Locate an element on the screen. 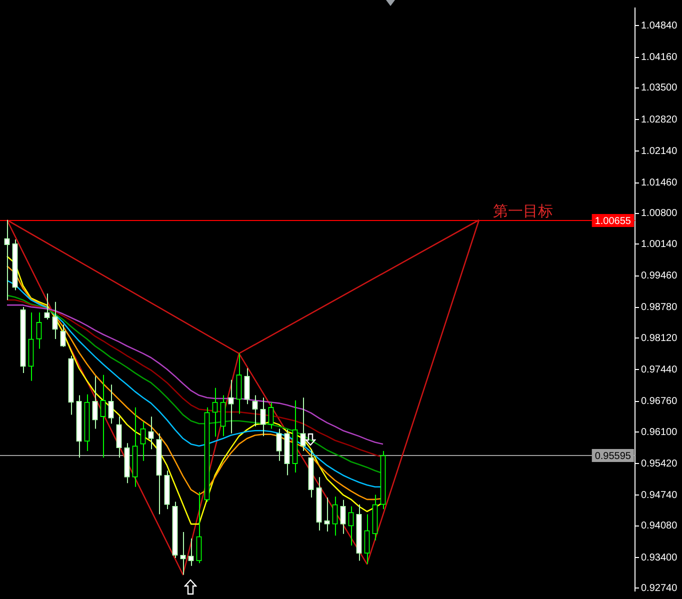  y-tick-label: 0.94740 is located at coordinates (659, 495).